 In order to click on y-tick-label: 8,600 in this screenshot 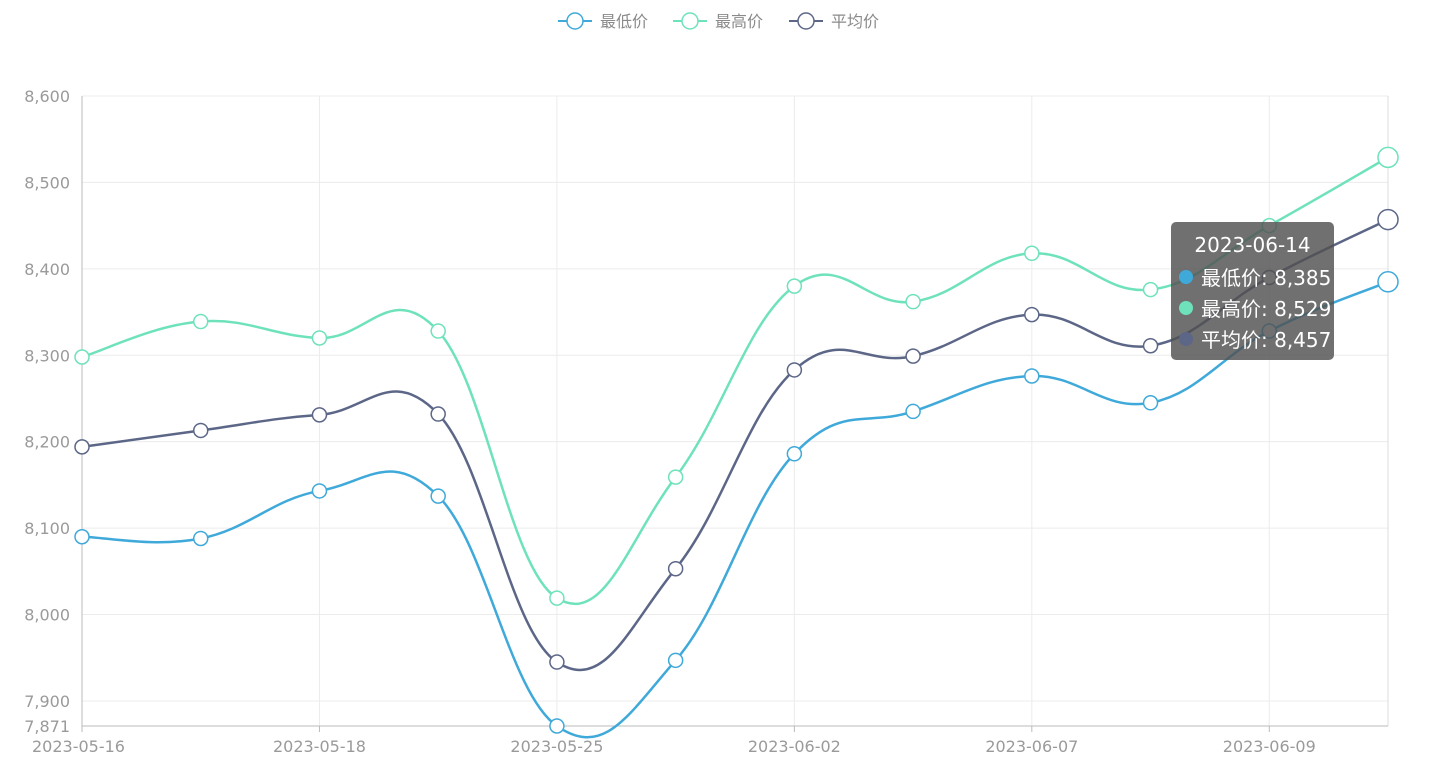, I will do `click(47, 96)`.